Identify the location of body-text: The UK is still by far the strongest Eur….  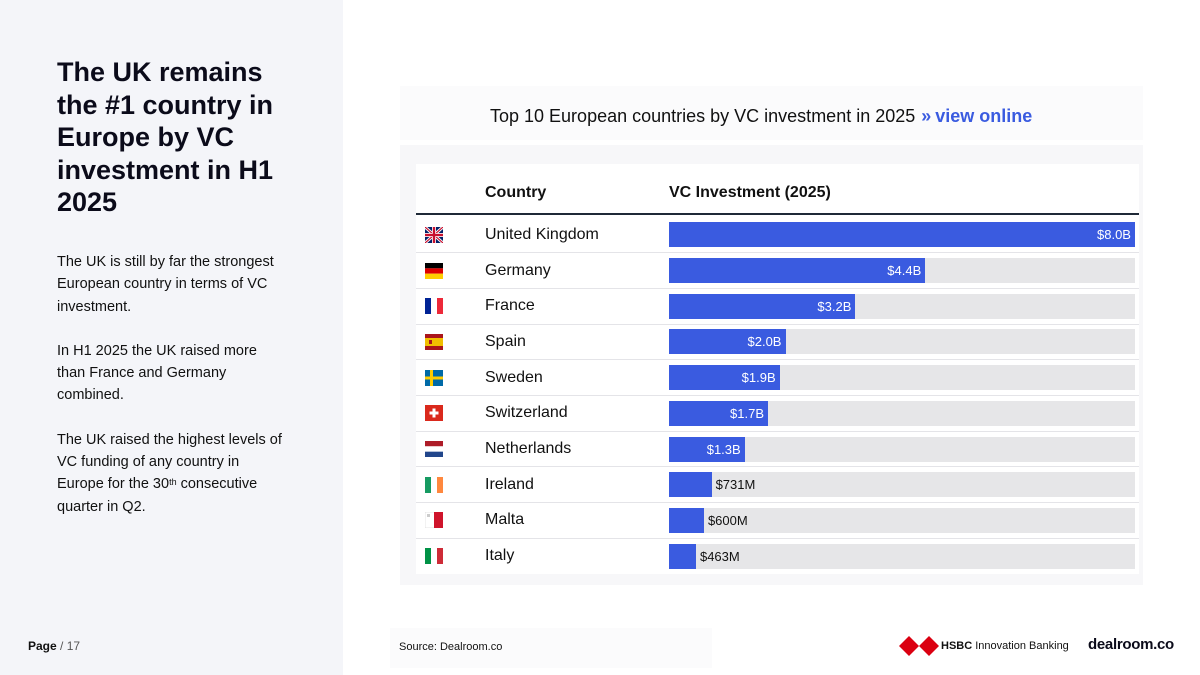
(172, 395).